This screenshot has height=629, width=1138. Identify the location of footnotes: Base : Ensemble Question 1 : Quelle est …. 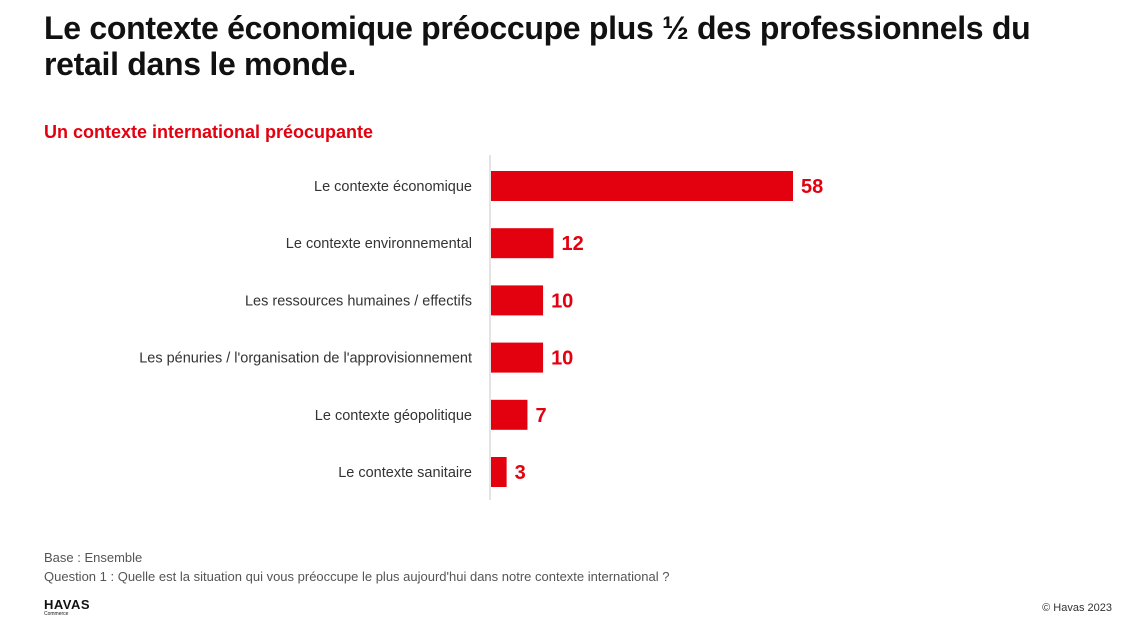
(356, 567).